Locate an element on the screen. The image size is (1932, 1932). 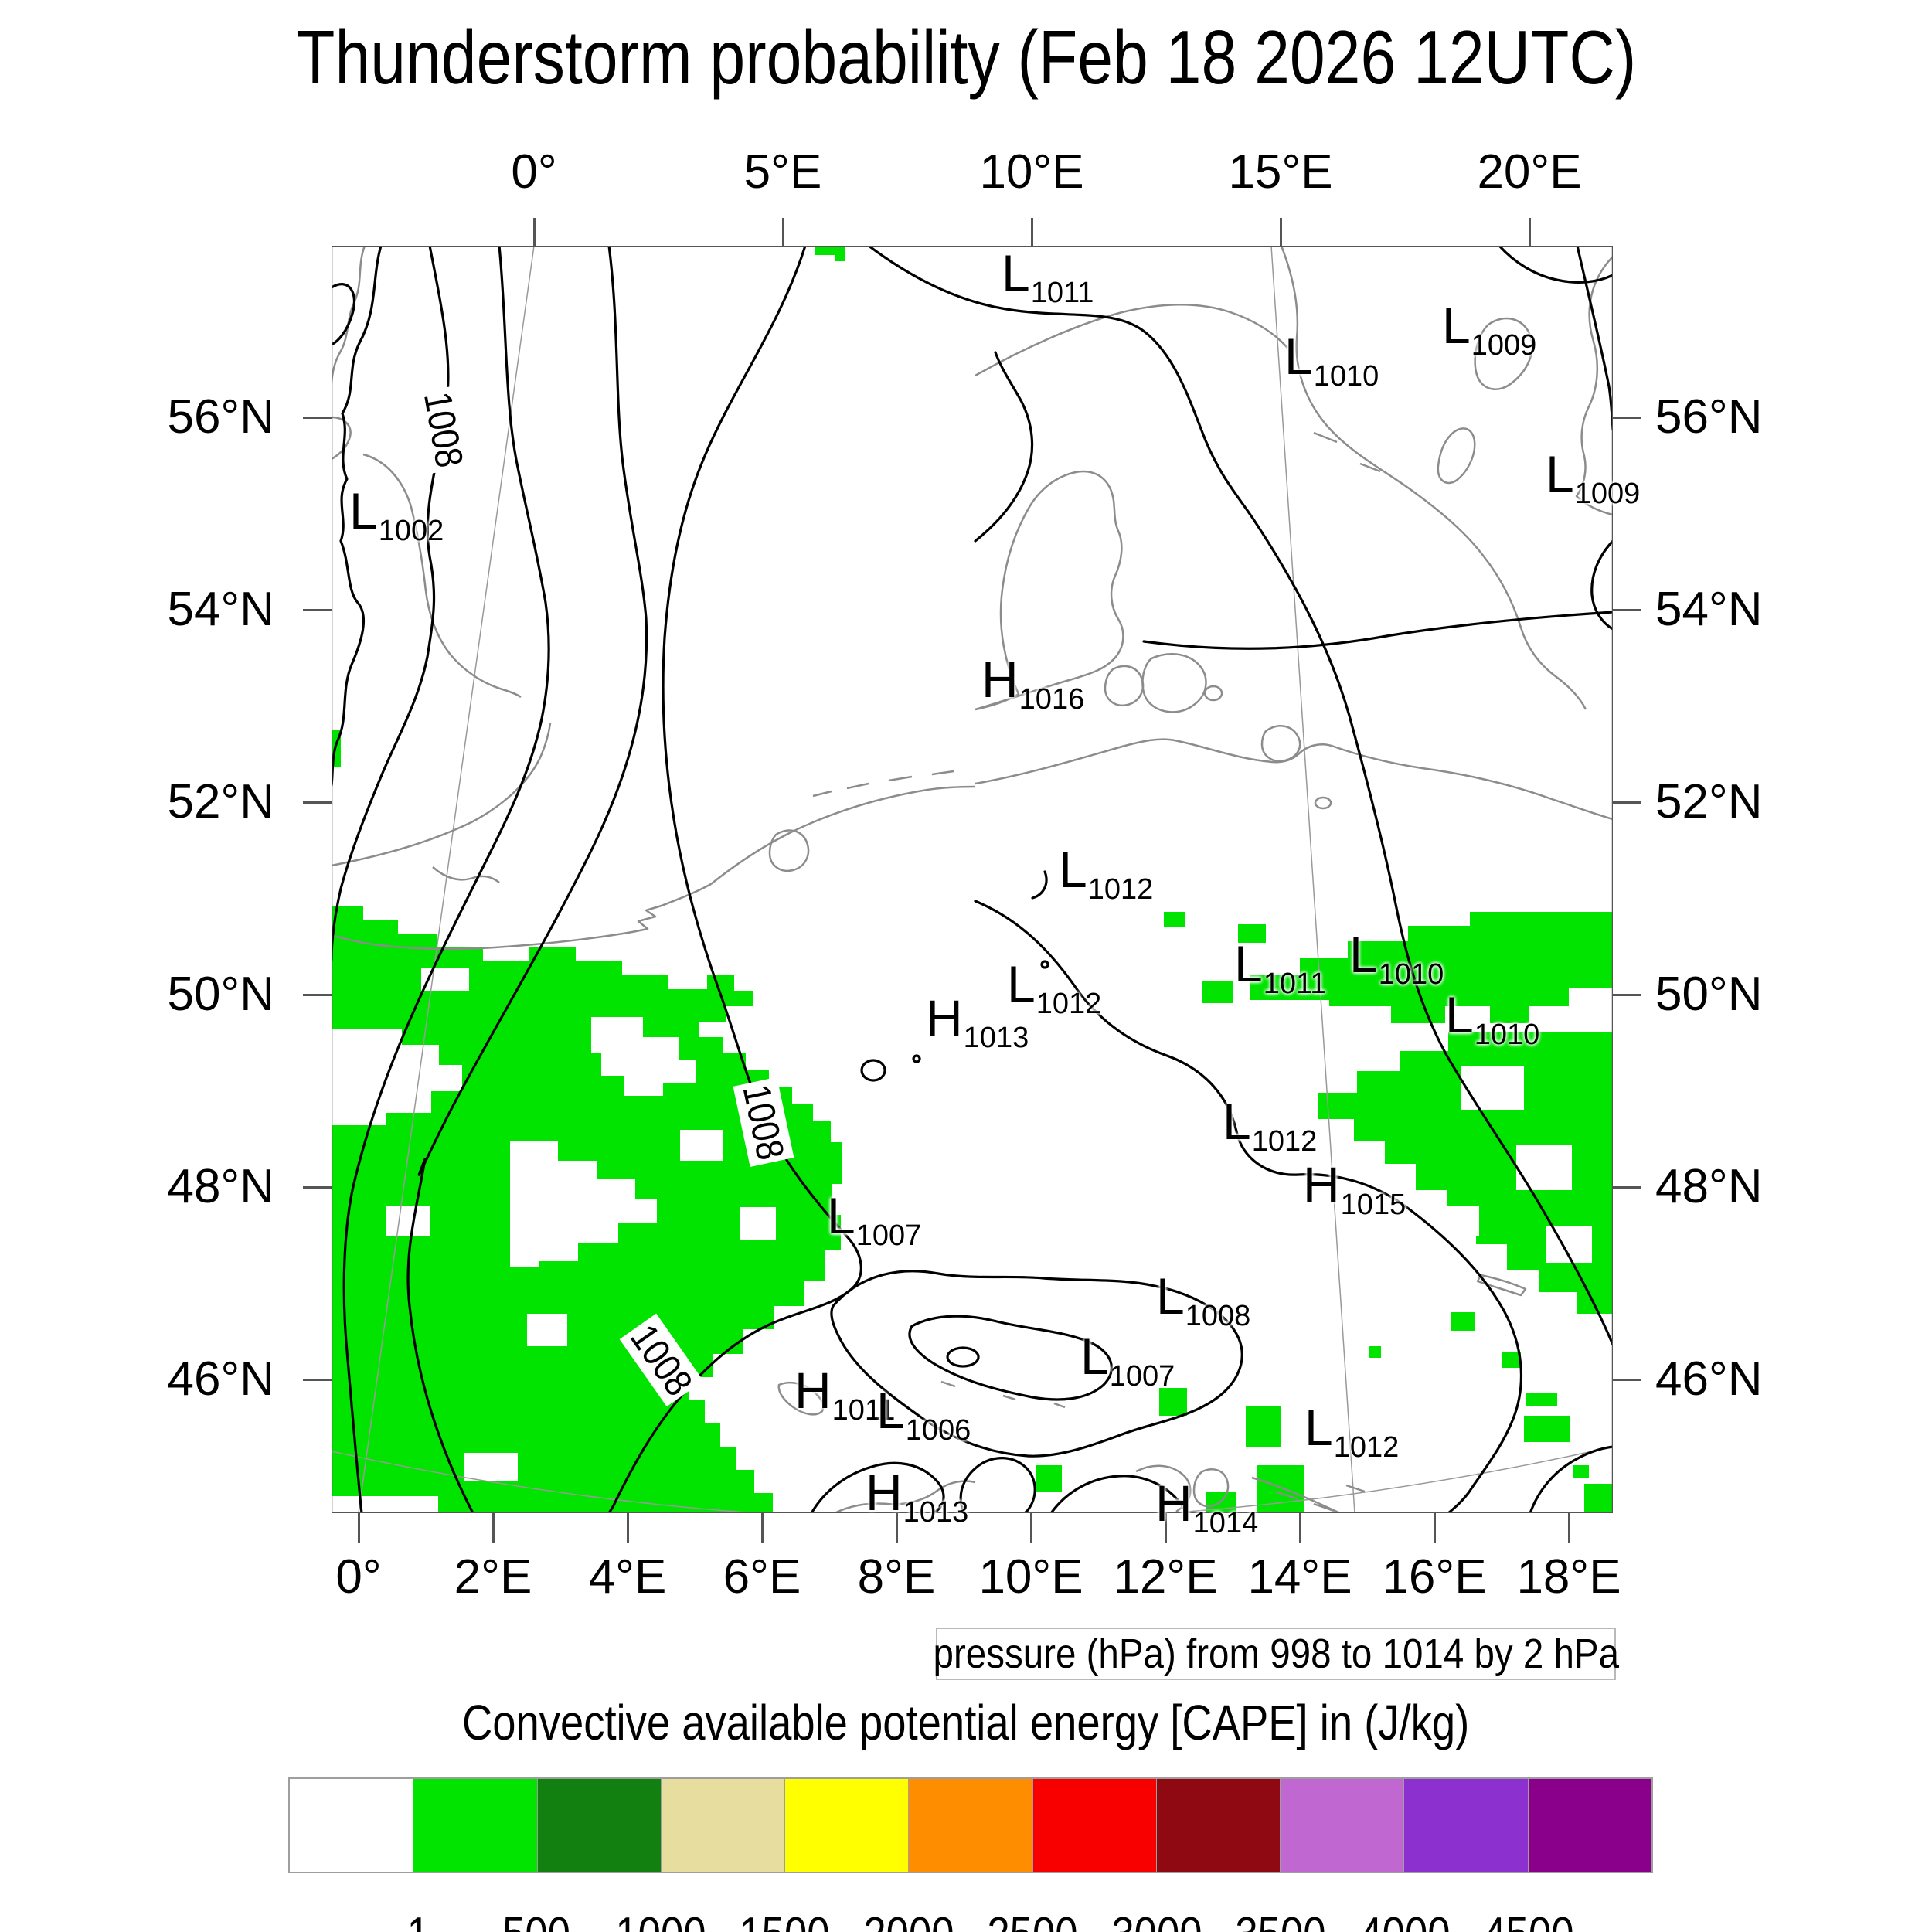
axis-label-bottom: 2°E is located at coordinates (493, 1577).